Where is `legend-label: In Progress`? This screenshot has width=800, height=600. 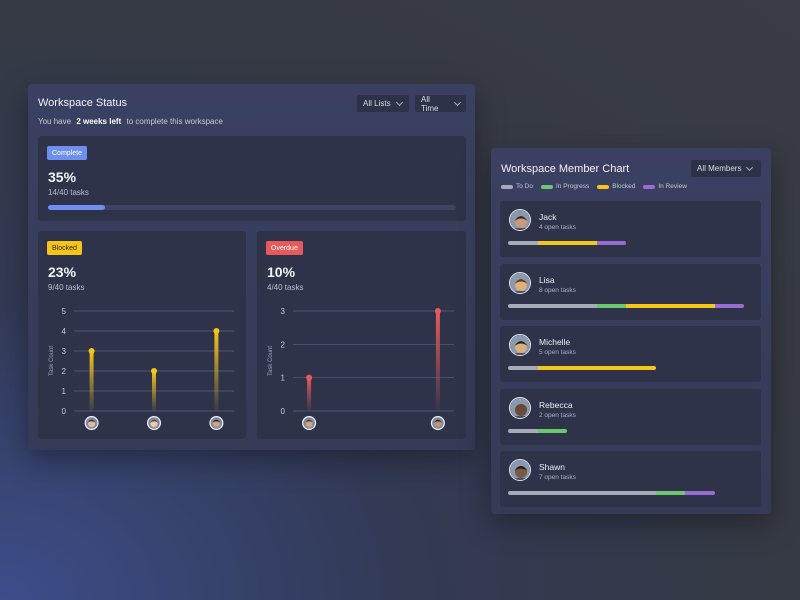 legend-label: In Progress is located at coordinates (572, 186).